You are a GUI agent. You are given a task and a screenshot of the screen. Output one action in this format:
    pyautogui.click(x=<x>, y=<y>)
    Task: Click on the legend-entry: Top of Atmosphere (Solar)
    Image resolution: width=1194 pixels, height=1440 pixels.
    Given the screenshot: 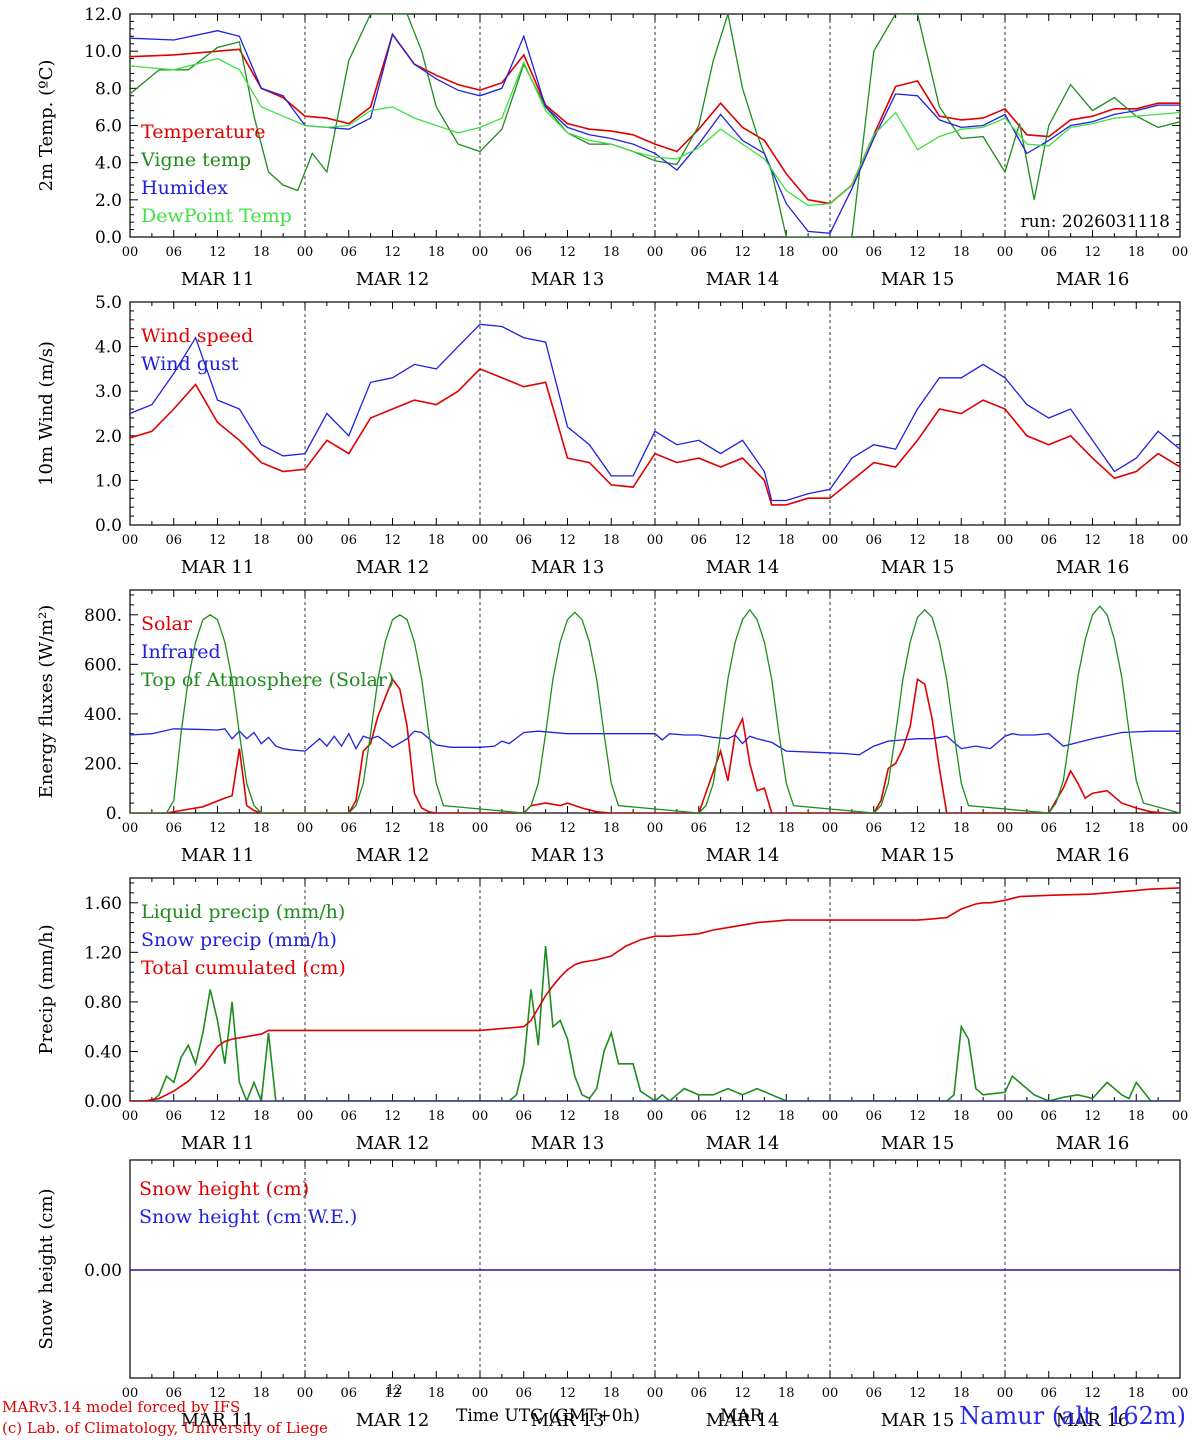 What is the action you would take?
    pyautogui.click(x=267, y=680)
    